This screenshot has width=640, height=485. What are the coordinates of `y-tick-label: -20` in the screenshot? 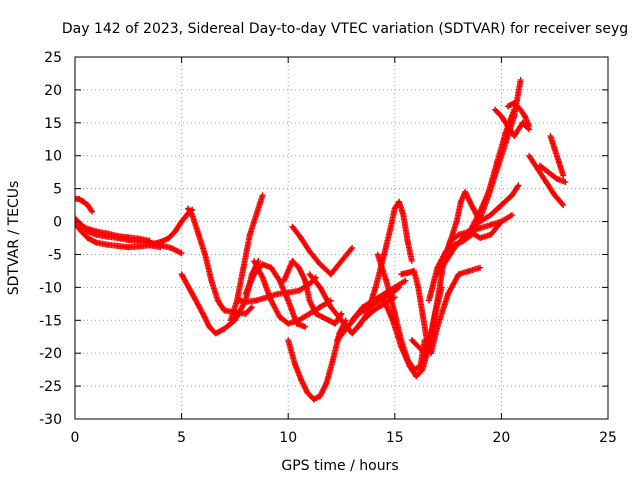 It's located at (50, 354).